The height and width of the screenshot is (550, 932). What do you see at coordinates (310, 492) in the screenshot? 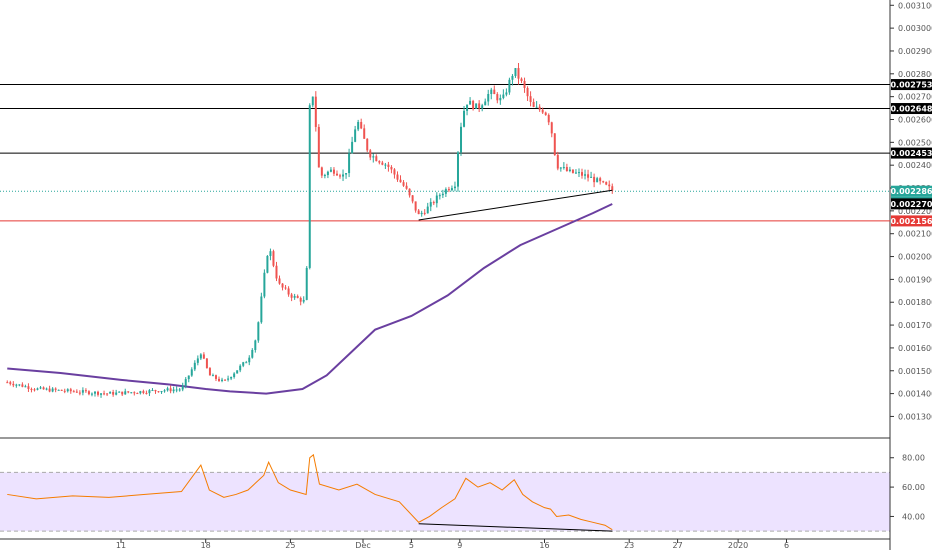
I see `rsi-layer` at bounding box center [310, 492].